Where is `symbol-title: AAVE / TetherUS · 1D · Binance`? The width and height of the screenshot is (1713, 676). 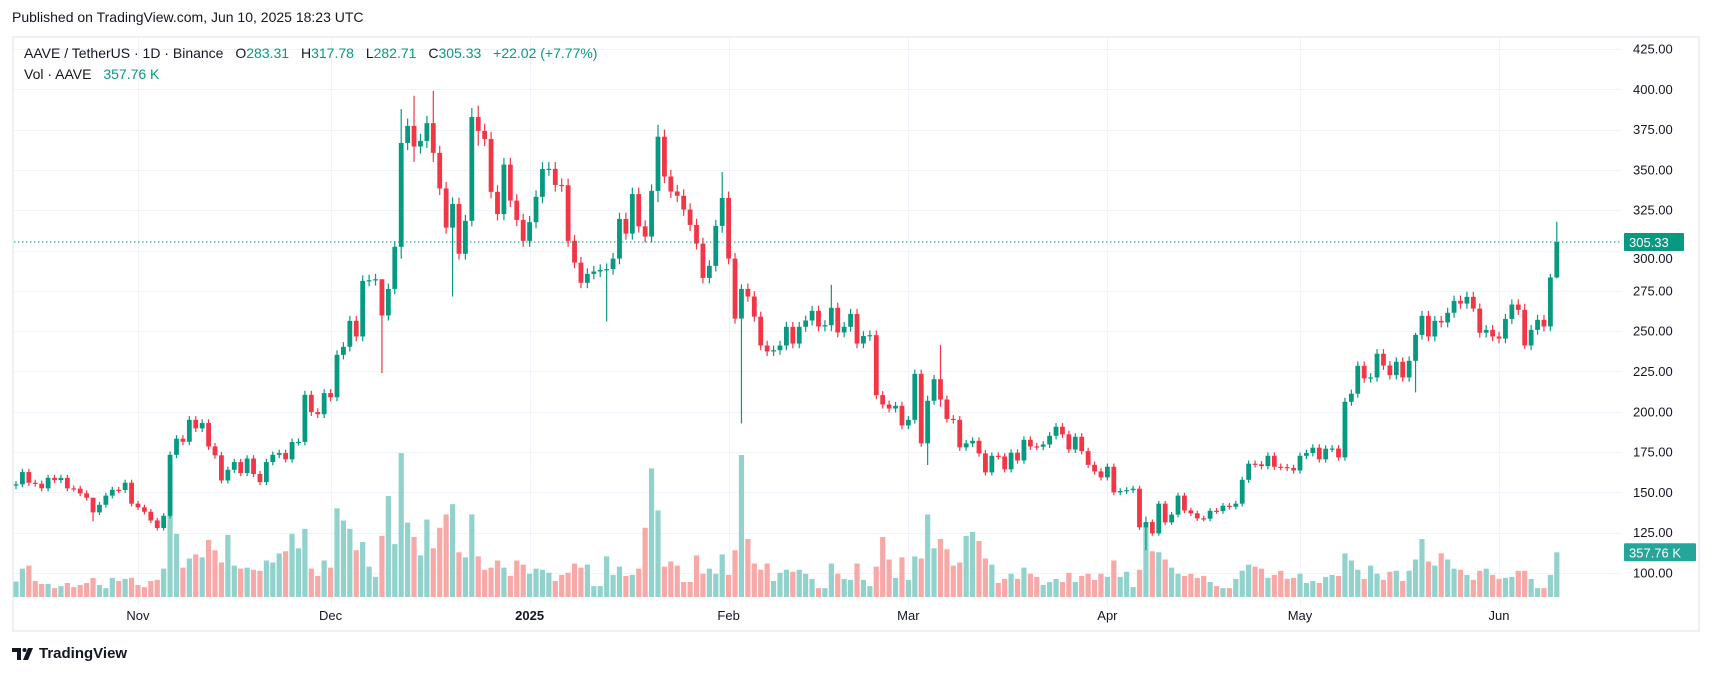
symbol-title: AAVE / TetherUS · 1D · Binance is located at coordinates (124, 53).